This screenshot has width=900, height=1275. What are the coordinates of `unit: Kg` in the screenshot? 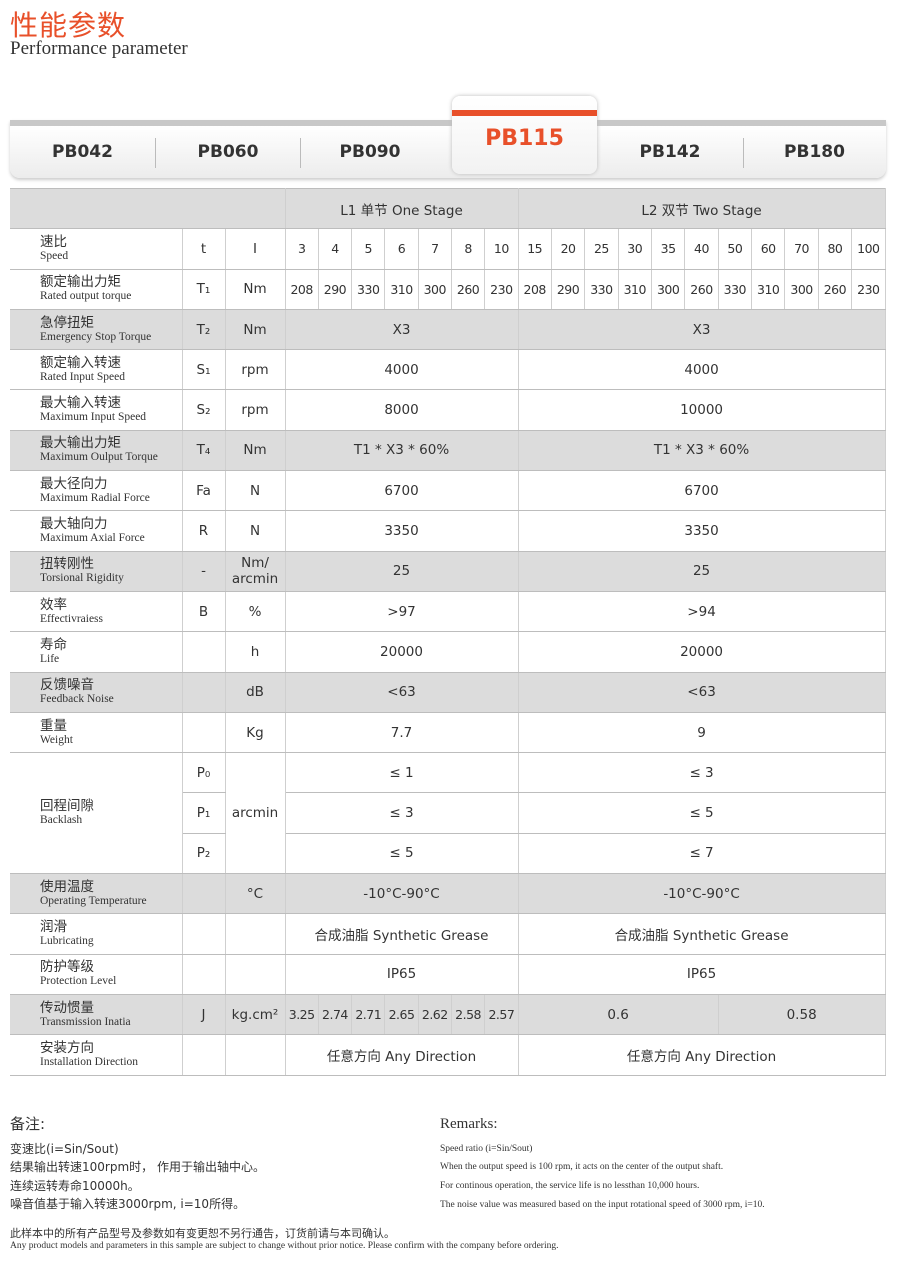 It's located at (255, 732).